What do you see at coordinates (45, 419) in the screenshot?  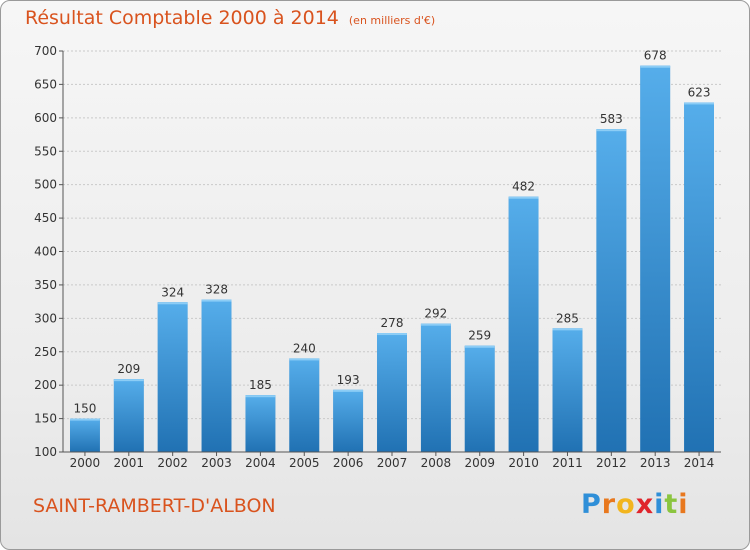 I see `y-tick-label: 150` at bounding box center [45, 419].